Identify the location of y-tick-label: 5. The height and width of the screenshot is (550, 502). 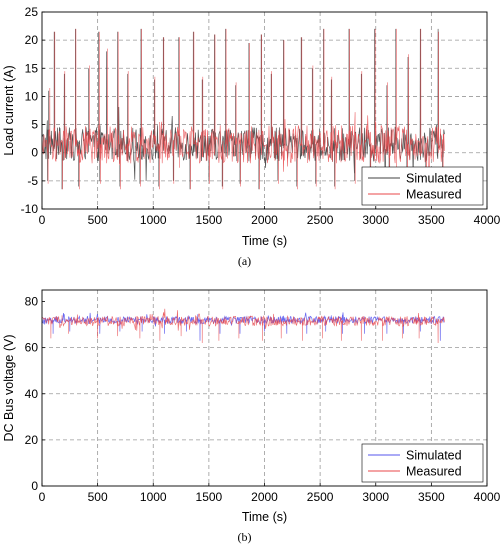
(34, 125).